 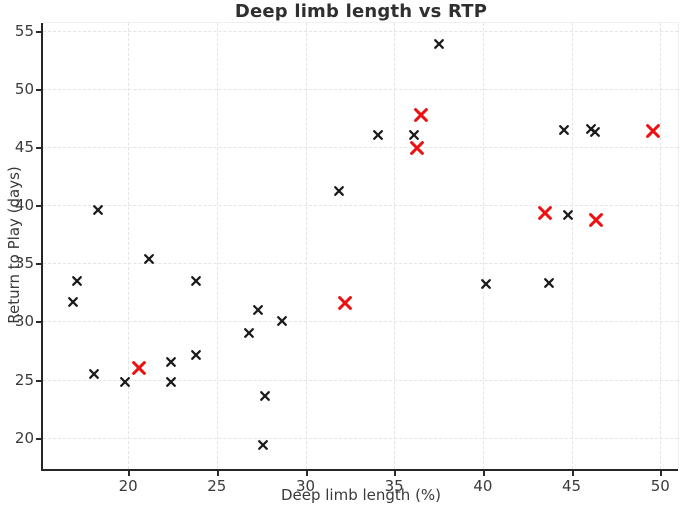 What do you see at coordinates (660, 486) in the screenshot?
I see `x-tick-label: 50` at bounding box center [660, 486].